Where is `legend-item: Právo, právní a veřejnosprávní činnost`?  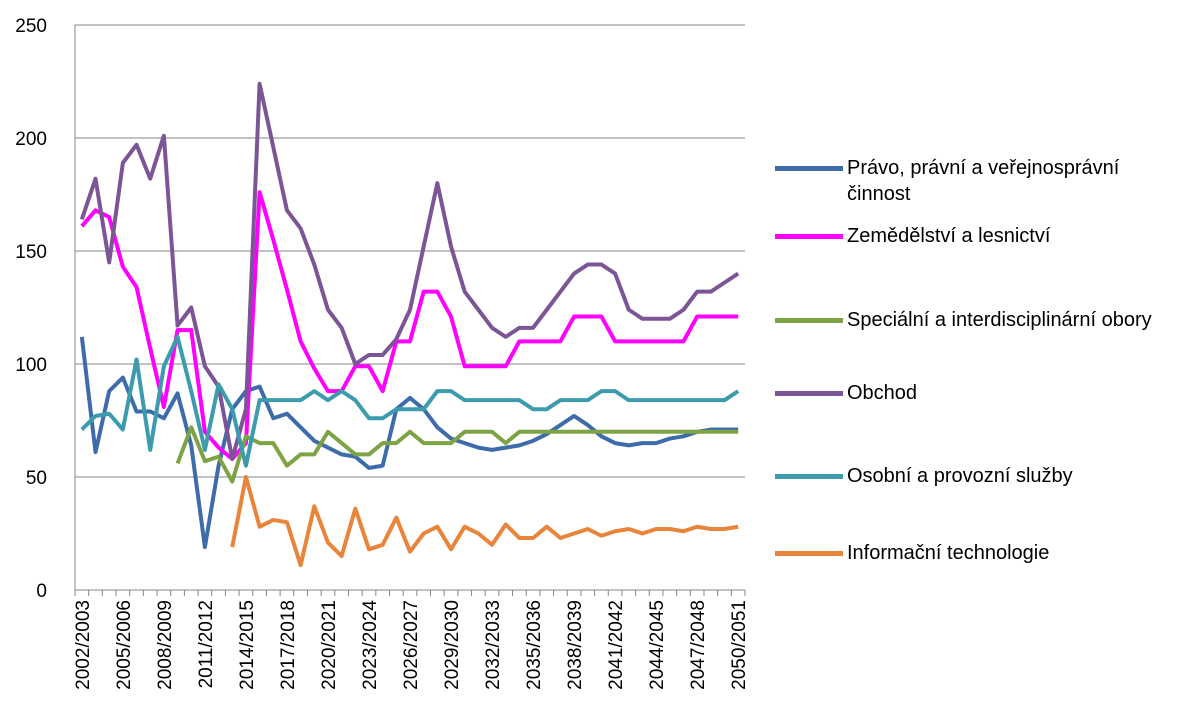
legend-item: Právo, právní a veřejnosprávní činnost is located at coordinates (975, 181).